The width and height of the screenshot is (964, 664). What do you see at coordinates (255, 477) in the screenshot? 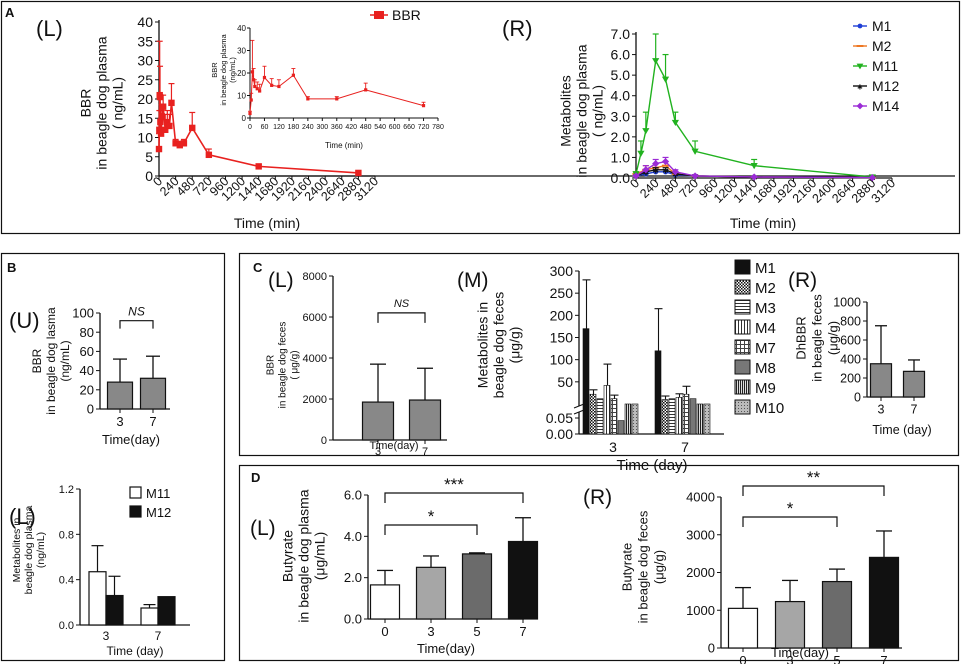
I see `panel-d-label: D` at bounding box center [255, 477].